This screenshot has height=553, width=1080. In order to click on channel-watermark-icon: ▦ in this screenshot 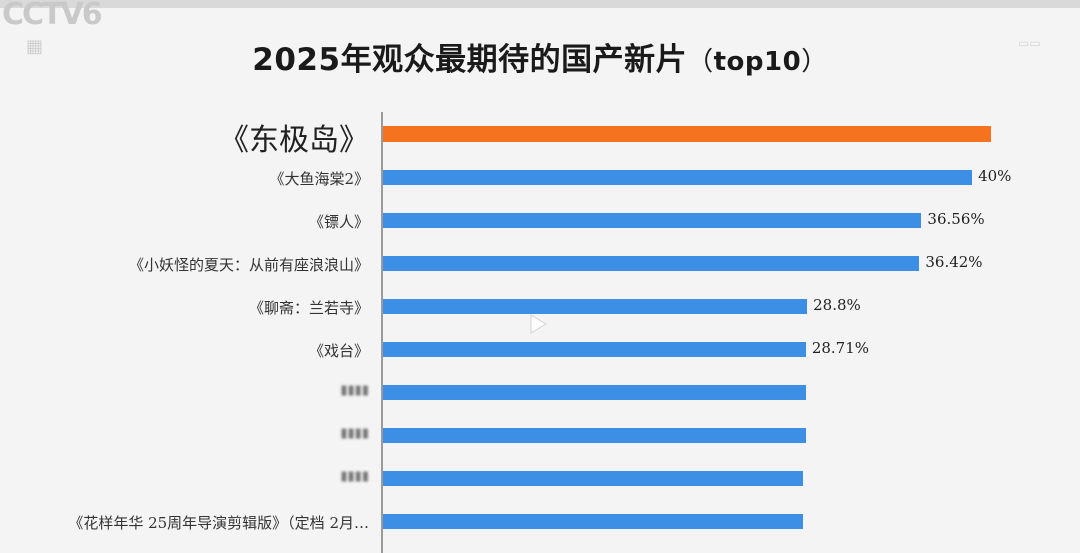, I will do `click(35, 46)`.